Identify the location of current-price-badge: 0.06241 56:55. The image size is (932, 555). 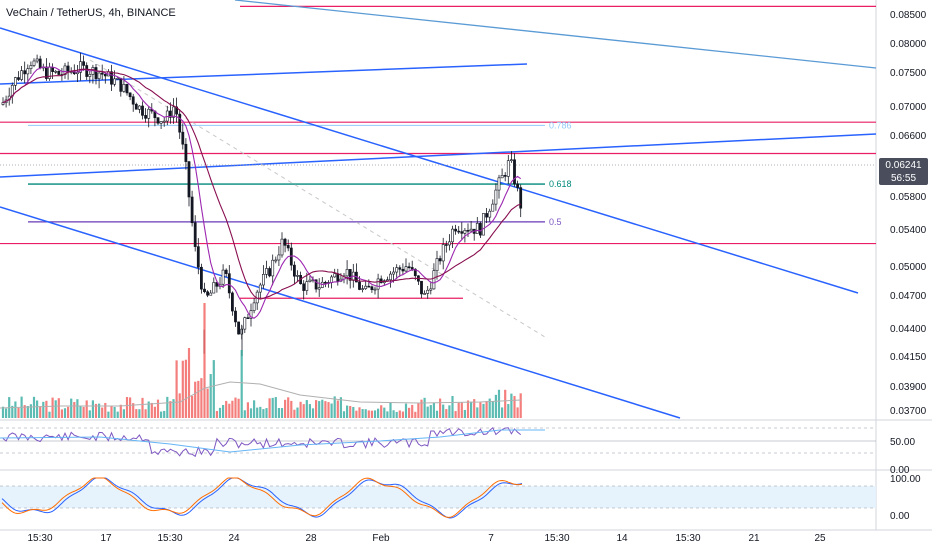
(903, 171).